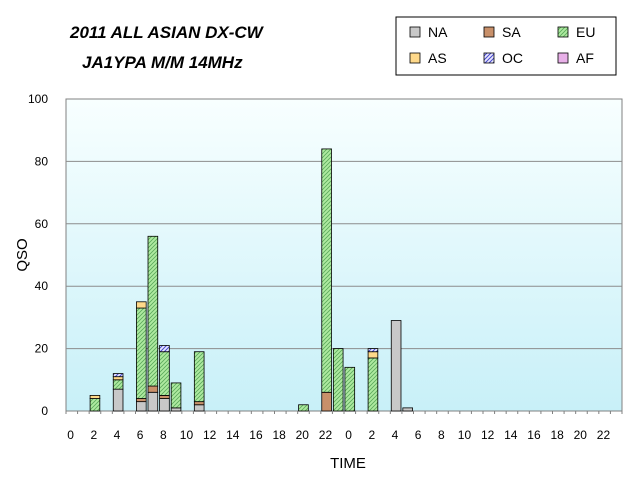 The image size is (640, 480). Describe the element at coordinates (42, 286) in the screenshot. I see `y-tick-label: 40` at that location.